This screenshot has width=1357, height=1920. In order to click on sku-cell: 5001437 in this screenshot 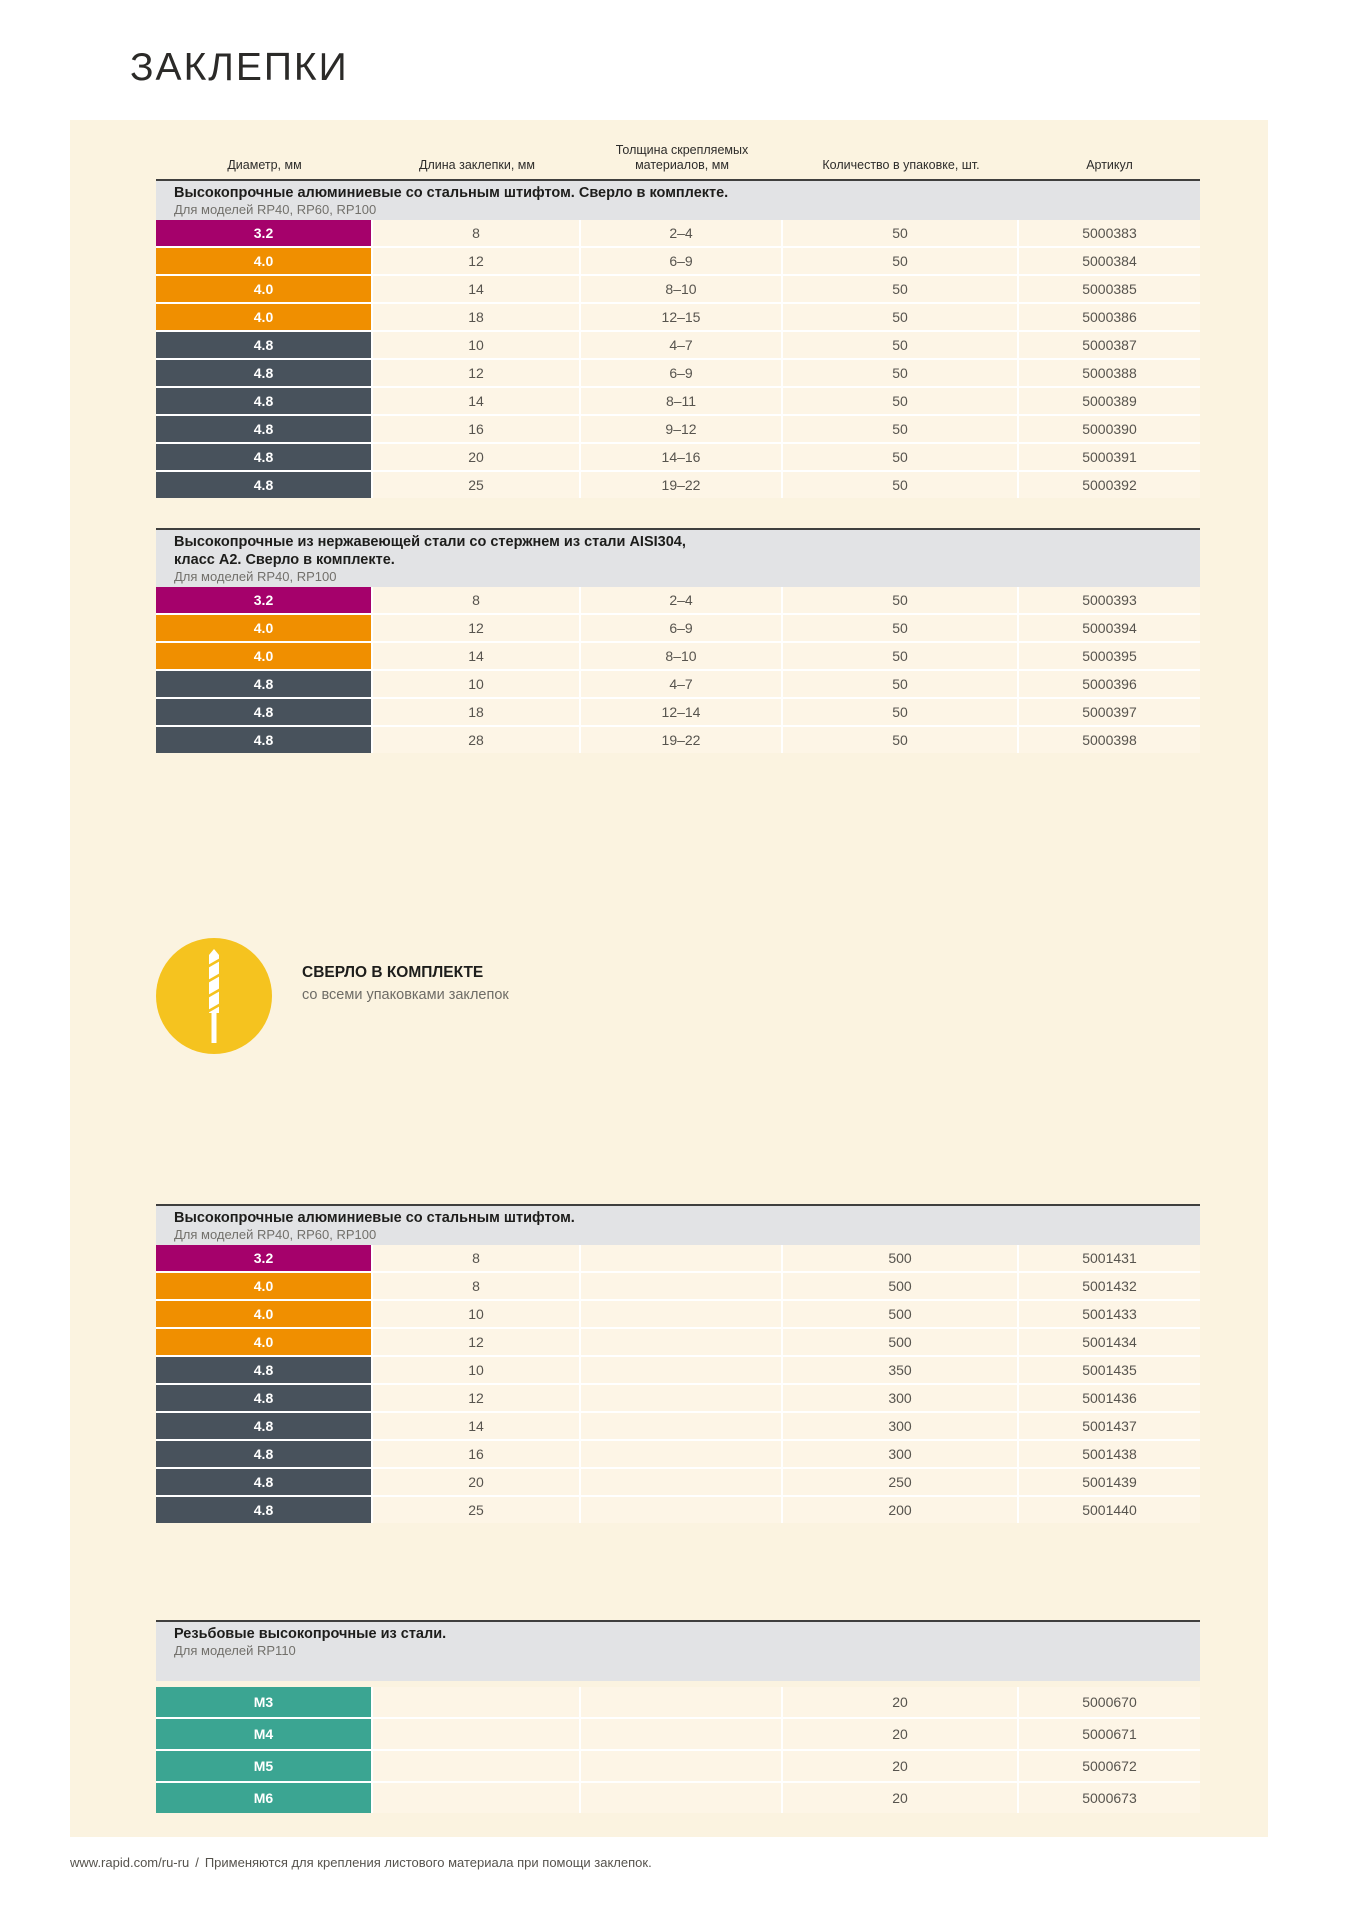, I will do `click(1109, 1426)`.